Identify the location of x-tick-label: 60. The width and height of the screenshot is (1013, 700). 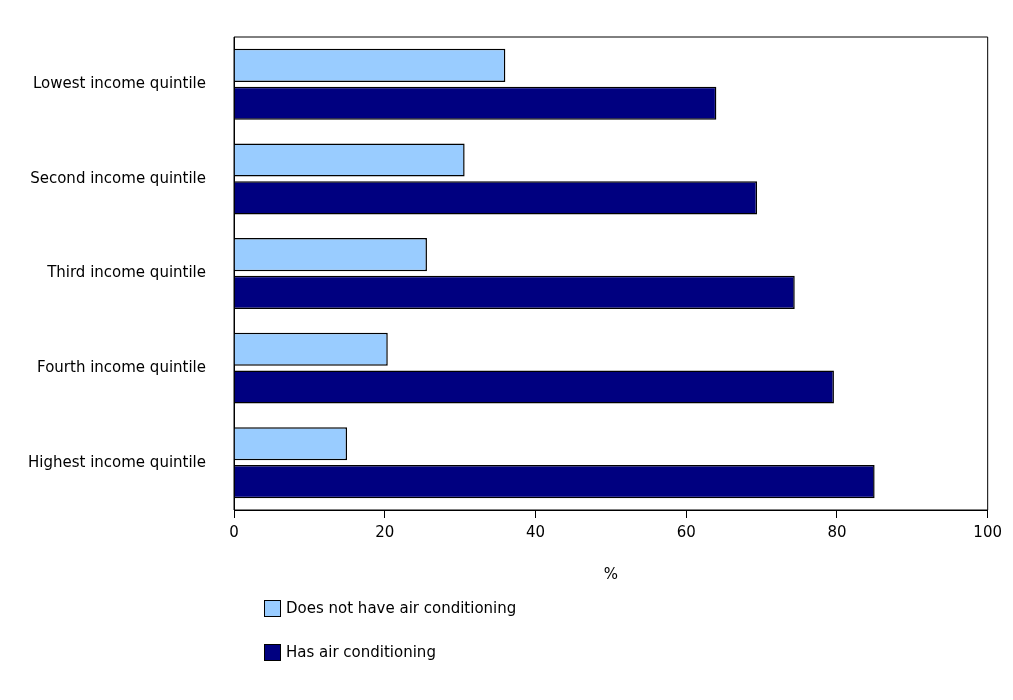
(686, 531).